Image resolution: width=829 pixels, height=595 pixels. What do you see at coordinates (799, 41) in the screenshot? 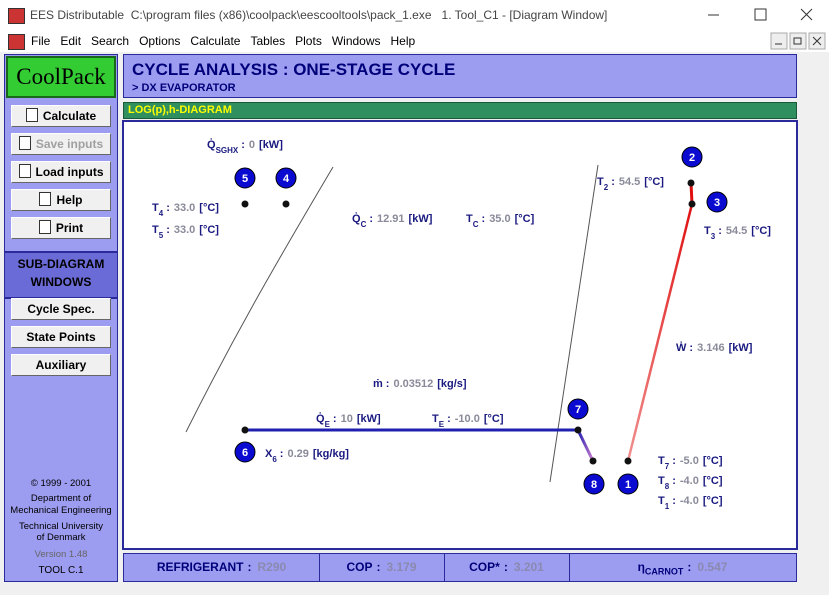
I see `doc-controls` at bounding box center [799, 41].